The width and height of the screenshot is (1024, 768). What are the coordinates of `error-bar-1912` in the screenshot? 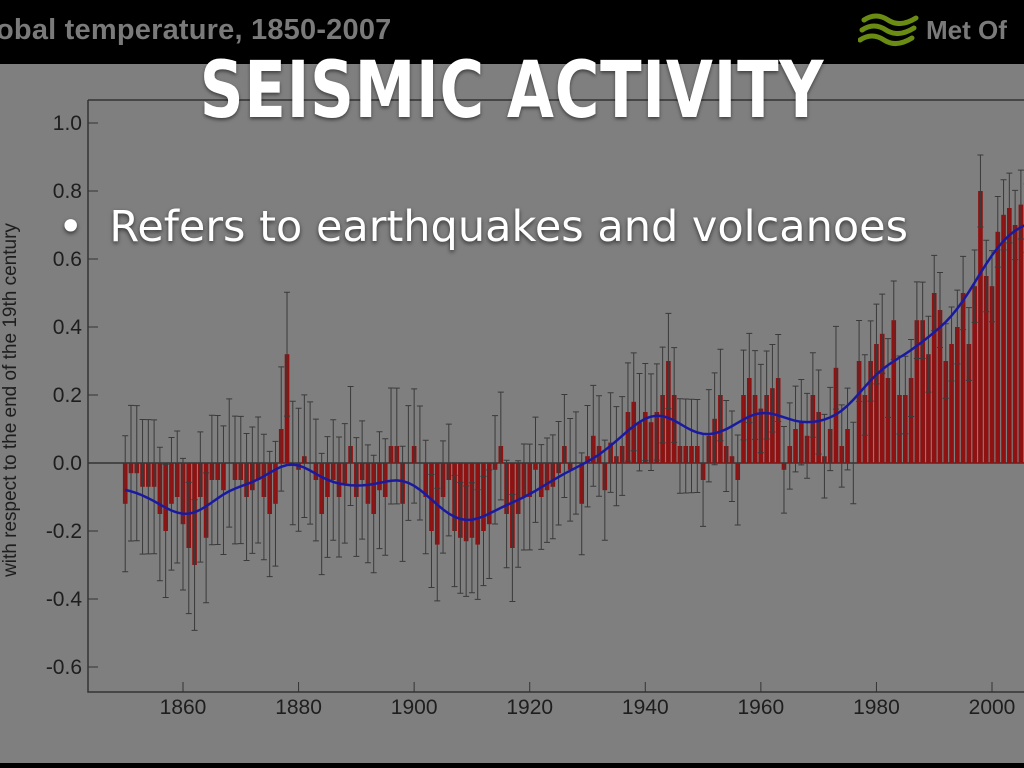 It's located at (483, 531).